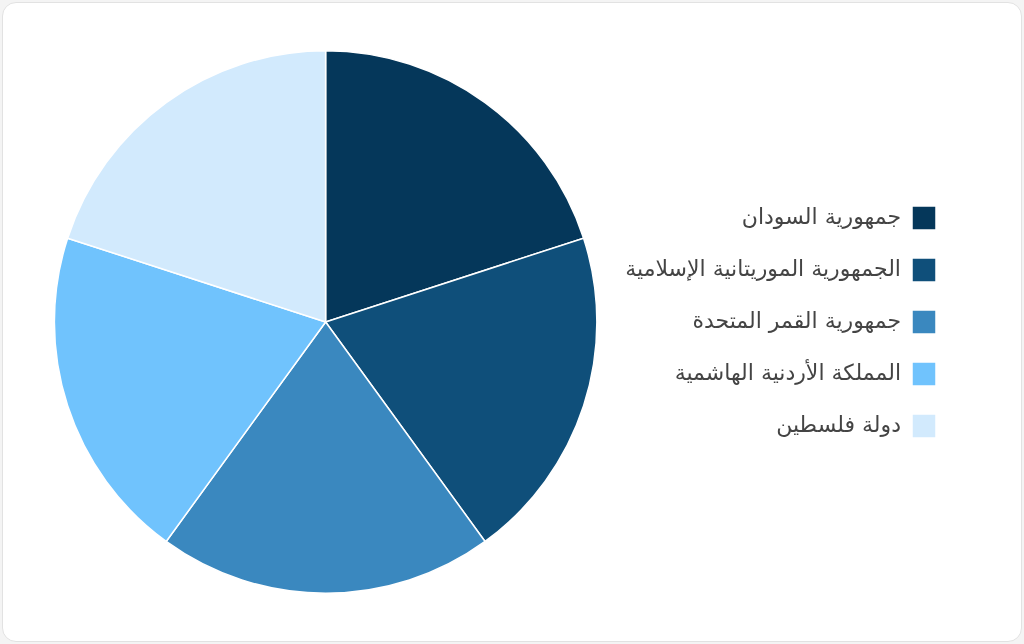 The width and height of the screenshot is (1024, 644). What do you see at coordinates (796, 320) in the screenshot?
I see `legend-label: جمهورية القمر المتحدة` at bounding box center [796, 320].